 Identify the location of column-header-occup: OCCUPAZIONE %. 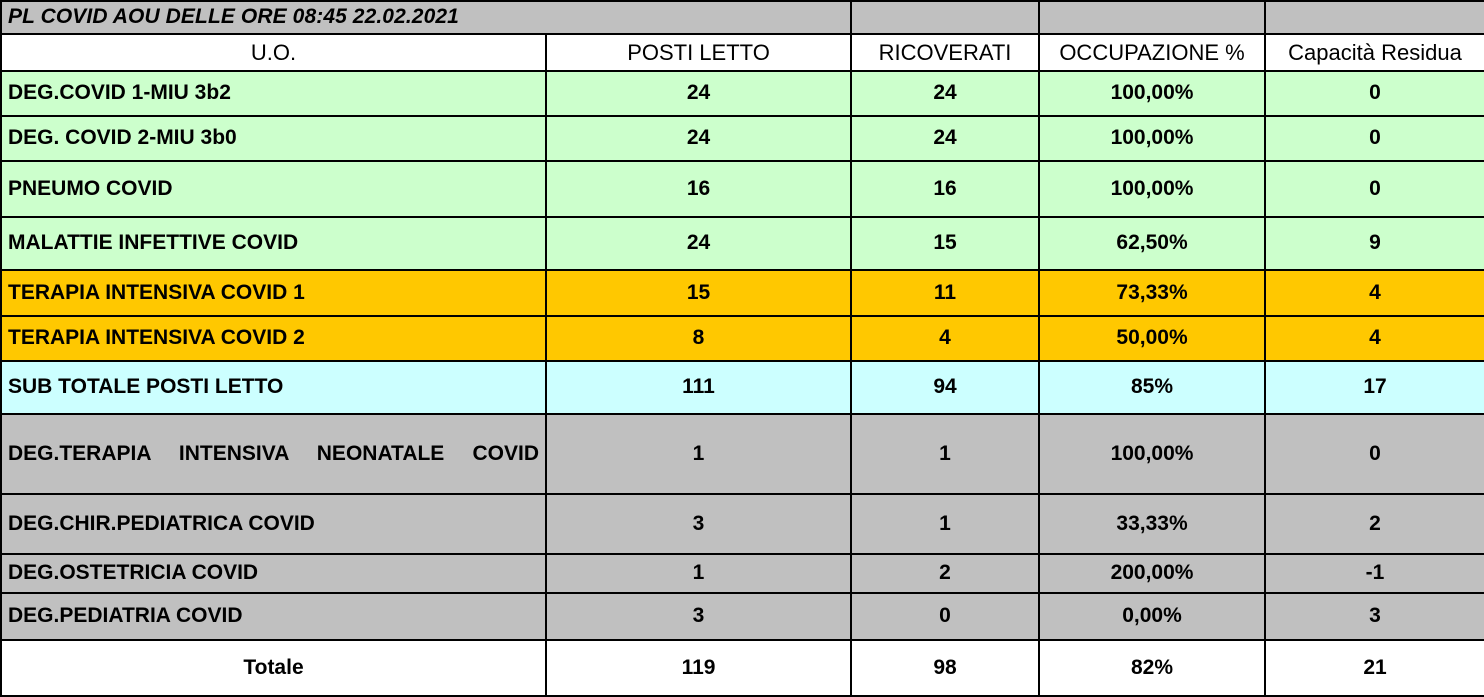
(1152, 52).